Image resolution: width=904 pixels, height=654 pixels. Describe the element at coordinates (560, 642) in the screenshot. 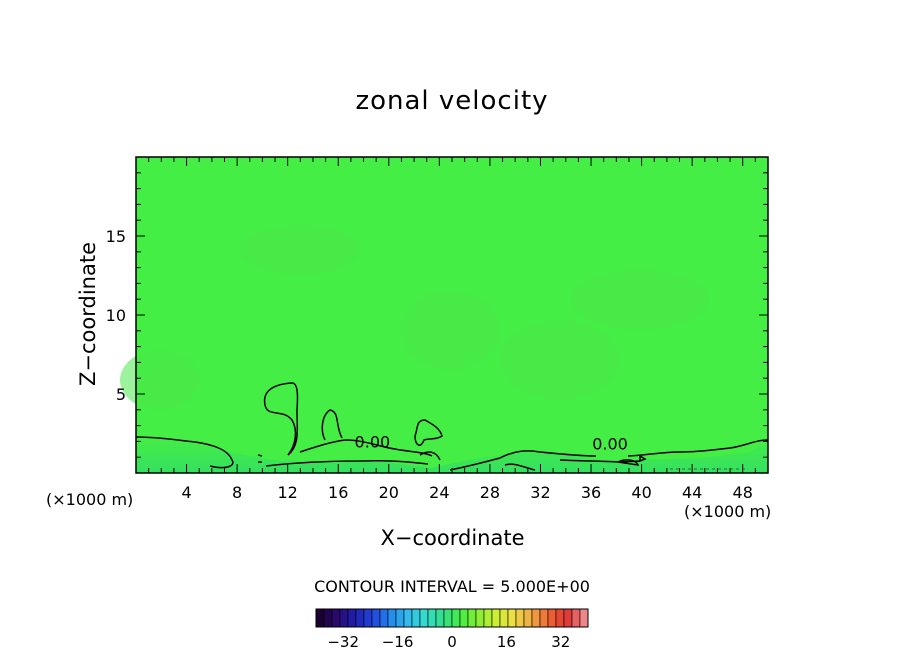

I see `colorbar-tick-label: 32` at that location.